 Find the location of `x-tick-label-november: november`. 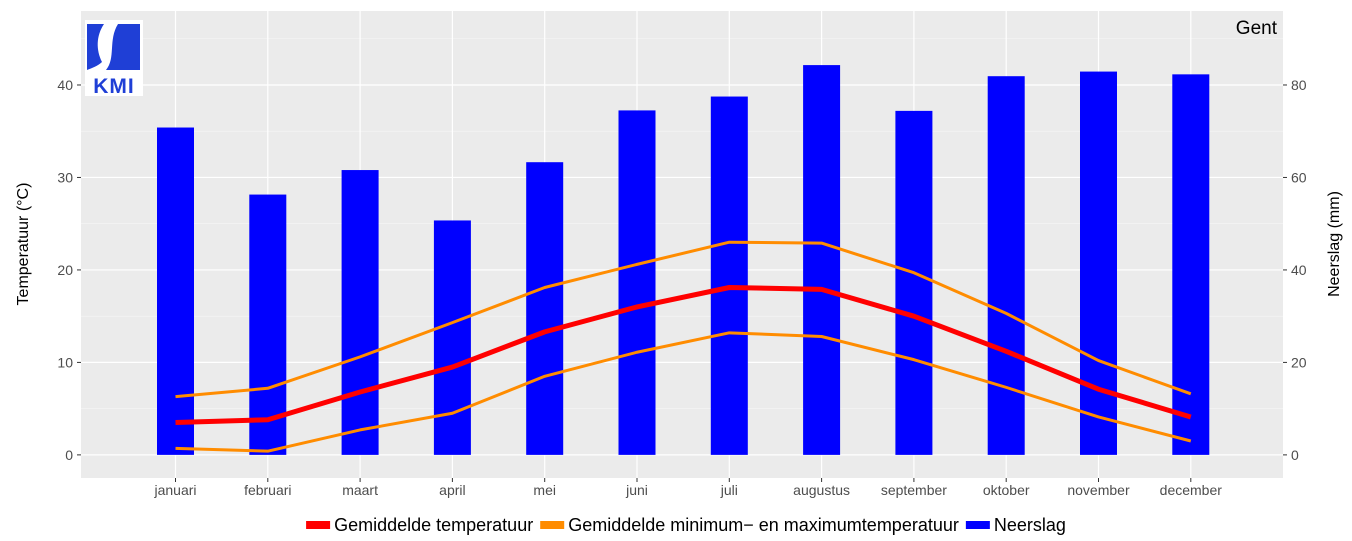

x-tick-label-november: november is located at coordinates (1098, 490).